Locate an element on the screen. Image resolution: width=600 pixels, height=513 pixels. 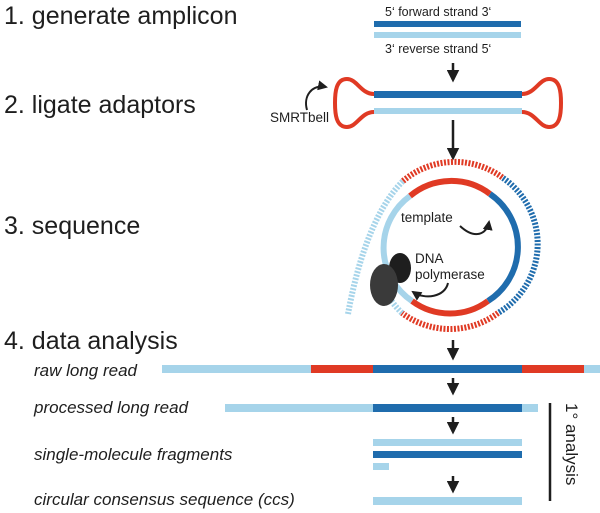
nascent-read-dark-right is located at coordinates (518, 245).